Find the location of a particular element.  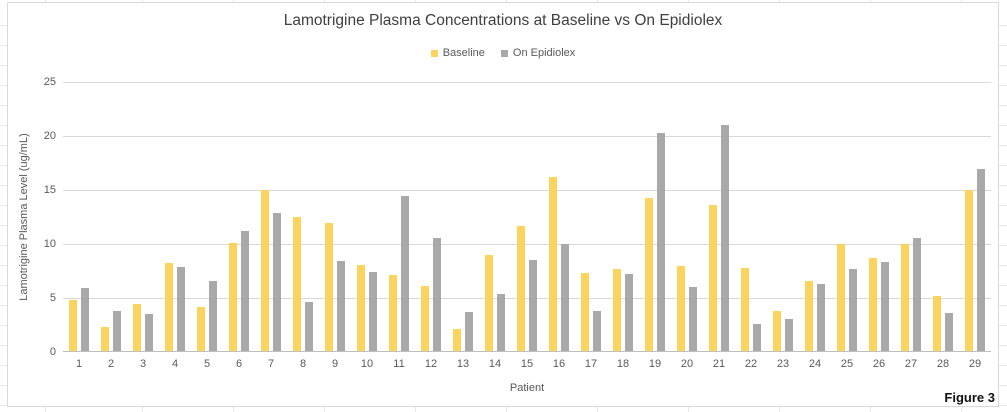

x-tick-label: 21 is located at coordinates (719, 364).